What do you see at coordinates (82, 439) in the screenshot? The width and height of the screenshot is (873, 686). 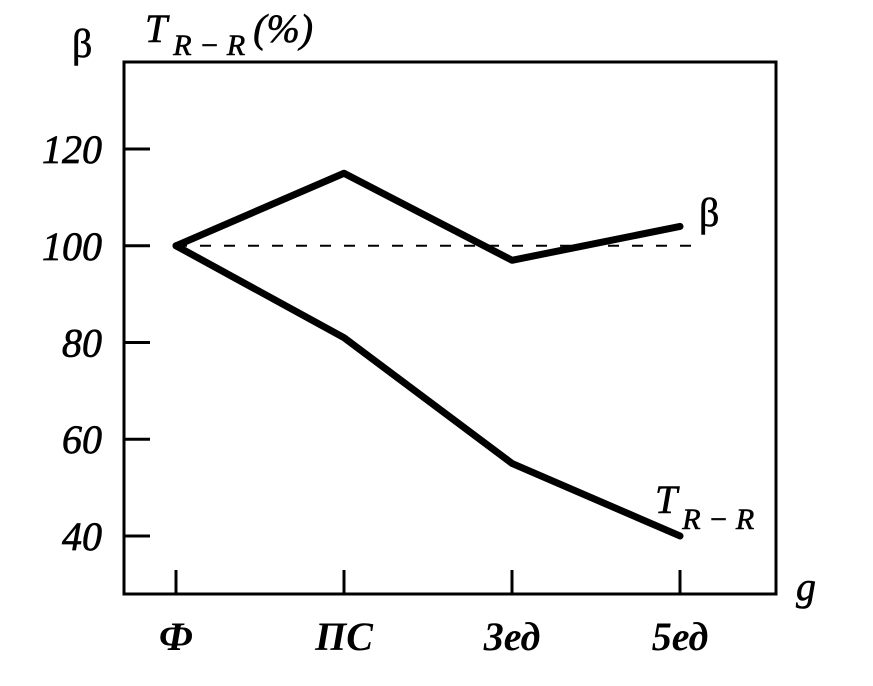 I see `y-tick-label: 60` at bounding box center [82, 439].